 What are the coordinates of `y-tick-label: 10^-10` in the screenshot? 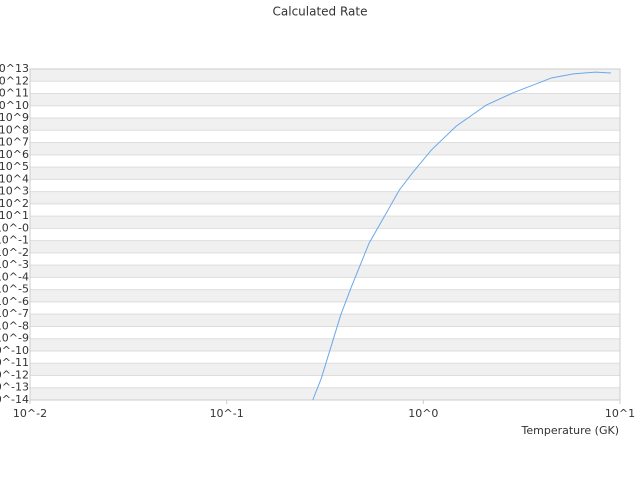 It's located at (14, 350).